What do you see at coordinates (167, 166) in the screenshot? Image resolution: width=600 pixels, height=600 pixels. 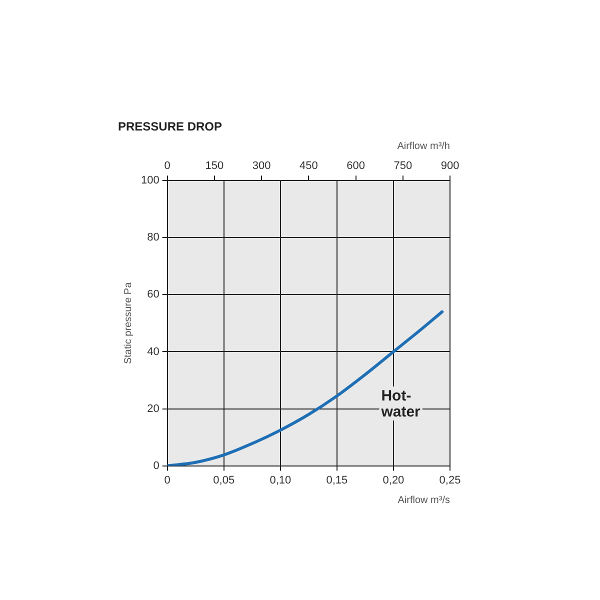 I see `x2-tick-label: 0` at bounding box center [167, 166].